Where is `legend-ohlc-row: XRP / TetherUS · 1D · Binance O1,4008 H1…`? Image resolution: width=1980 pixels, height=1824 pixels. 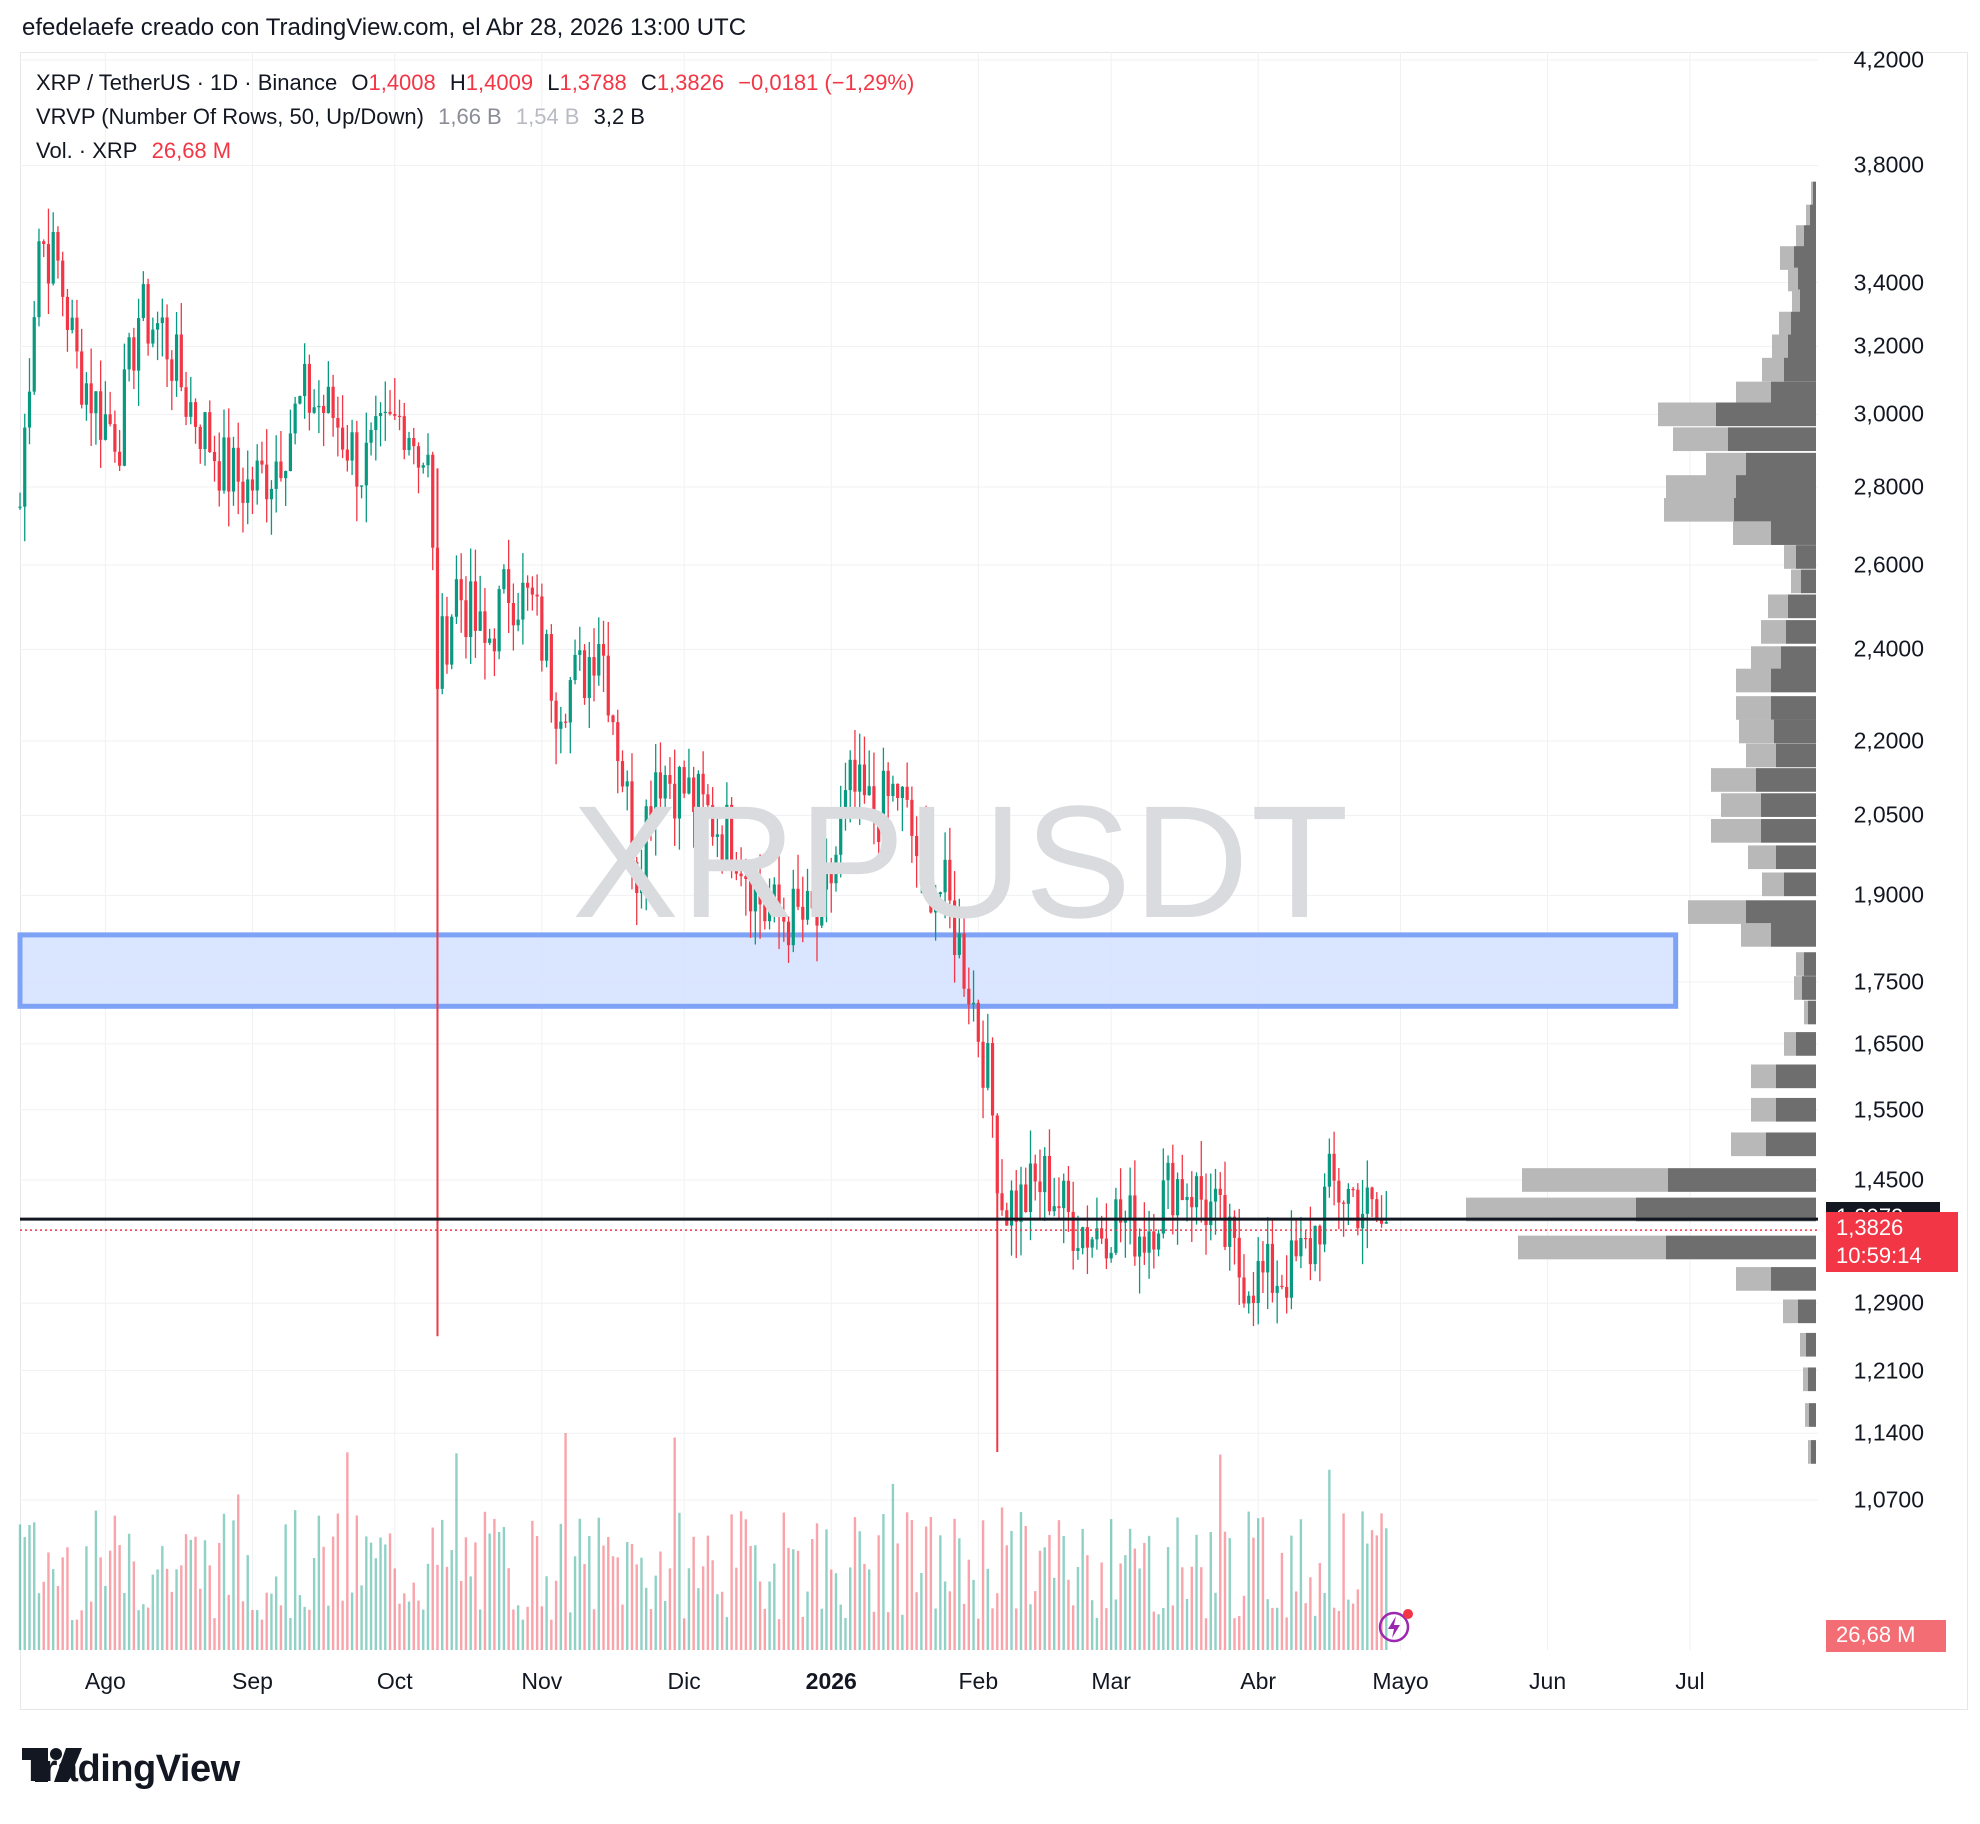
legend-ohlc-row: XRP / TetherUS · 1D · Binance O1,4008 H1… is located at coordinates (479, 83).